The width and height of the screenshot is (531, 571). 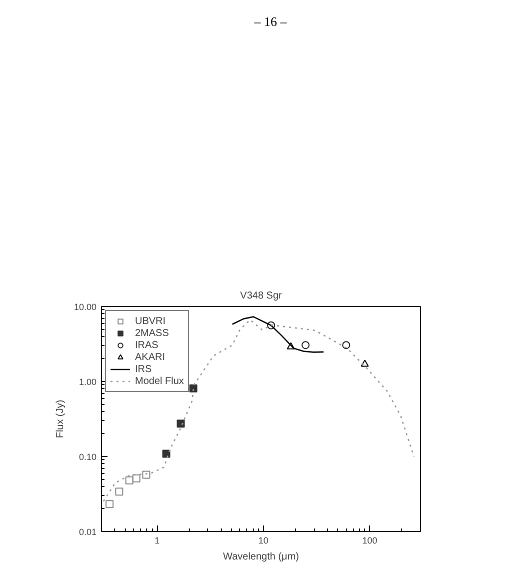 I want to click on x-axis-title: Wavelength (μm), so click(x=261, y=557).